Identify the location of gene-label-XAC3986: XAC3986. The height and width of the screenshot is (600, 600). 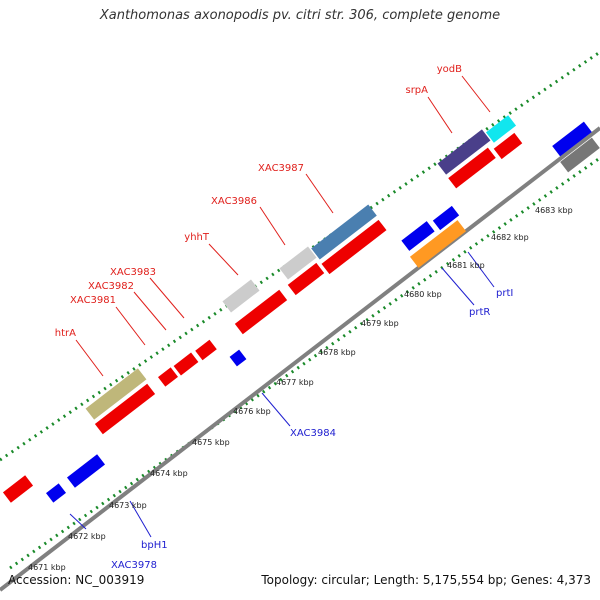
(234, 201).